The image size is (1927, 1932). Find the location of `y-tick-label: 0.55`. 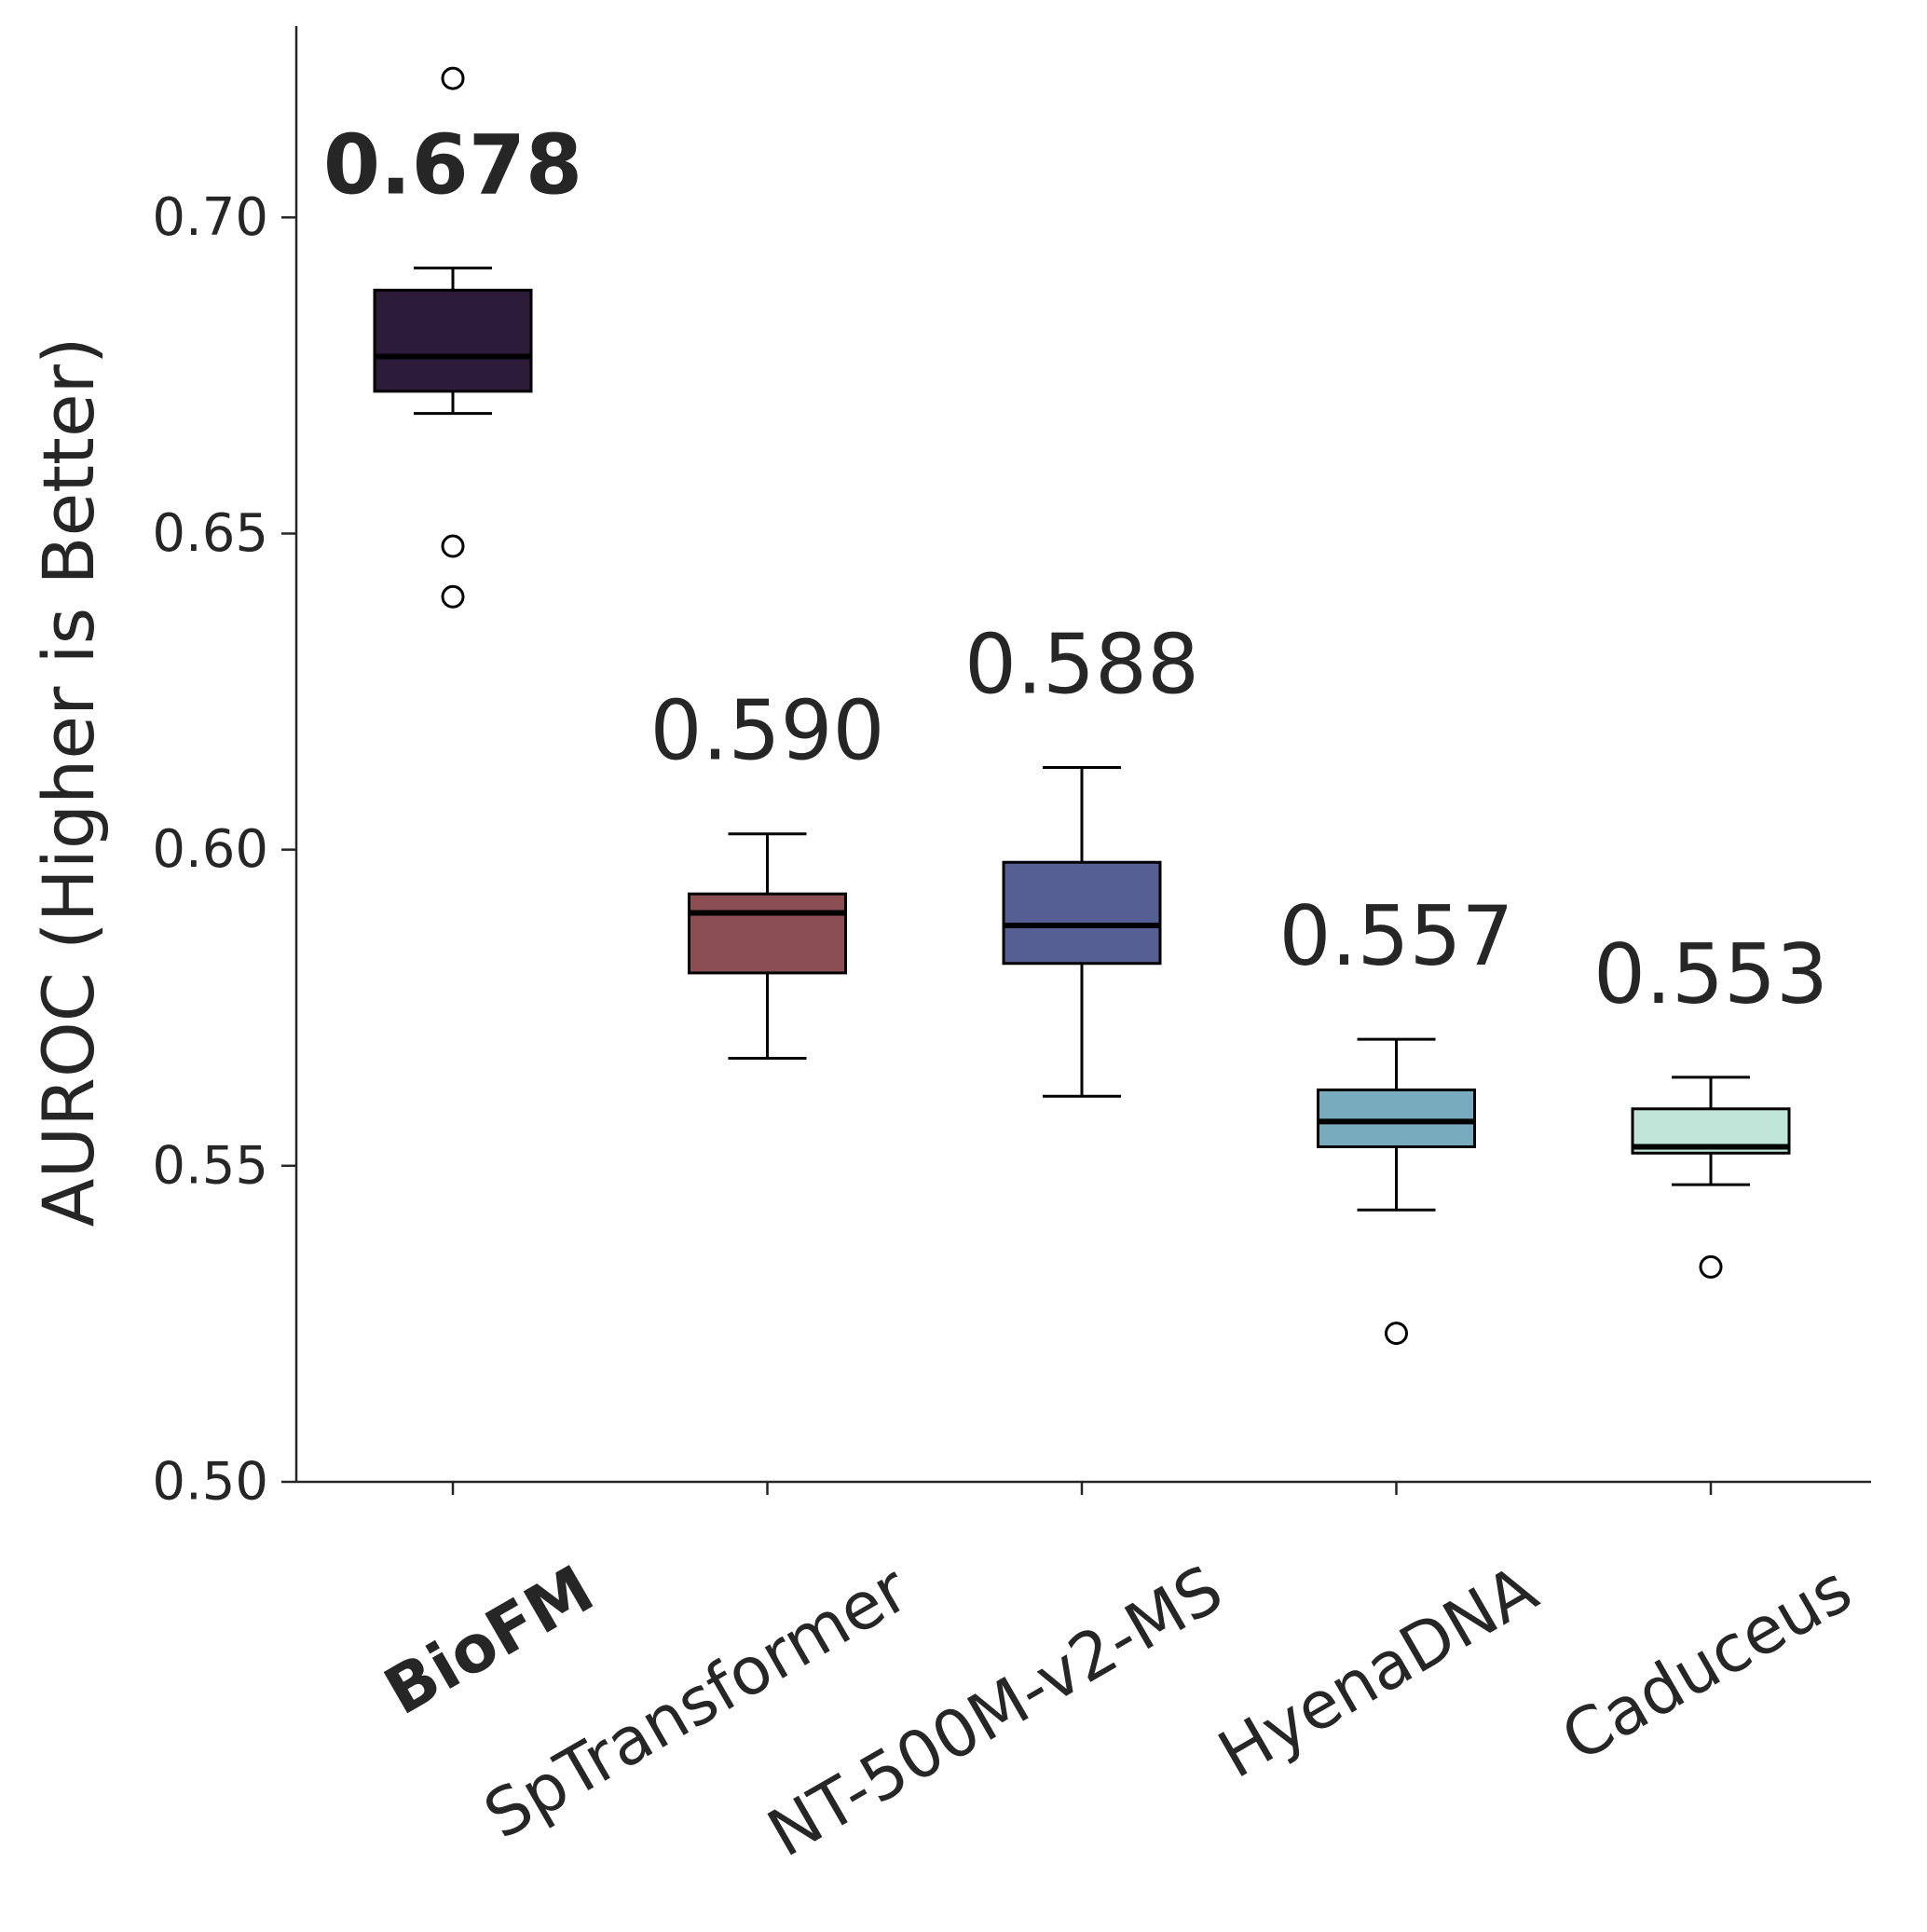

y-tick-label: 0.55 is located at coordinates (210, 1165).